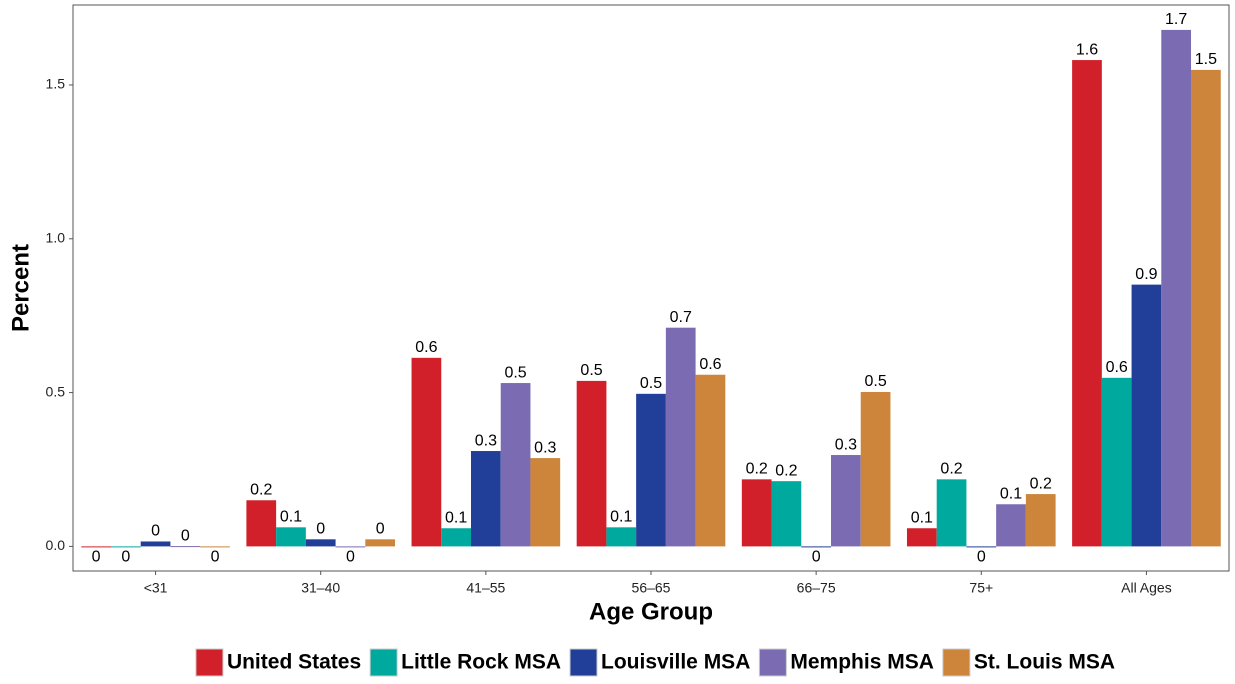 The width and height of the screenshot is (1235, 684). What do you see at coordinates (485, 588) in the screenshot?
I see `x-tick-label: 41–55` at bounding box center [485, 588].